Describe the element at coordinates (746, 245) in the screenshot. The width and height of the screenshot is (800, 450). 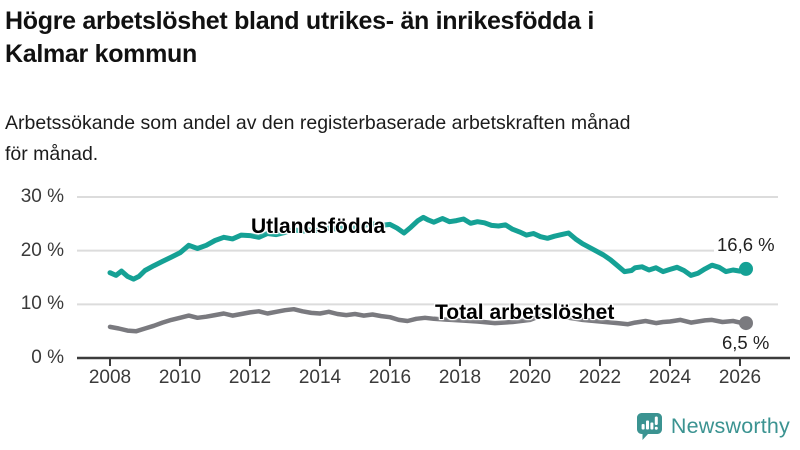
I see `end-value-label-utlandsfodda: 16,6 %` at that location.